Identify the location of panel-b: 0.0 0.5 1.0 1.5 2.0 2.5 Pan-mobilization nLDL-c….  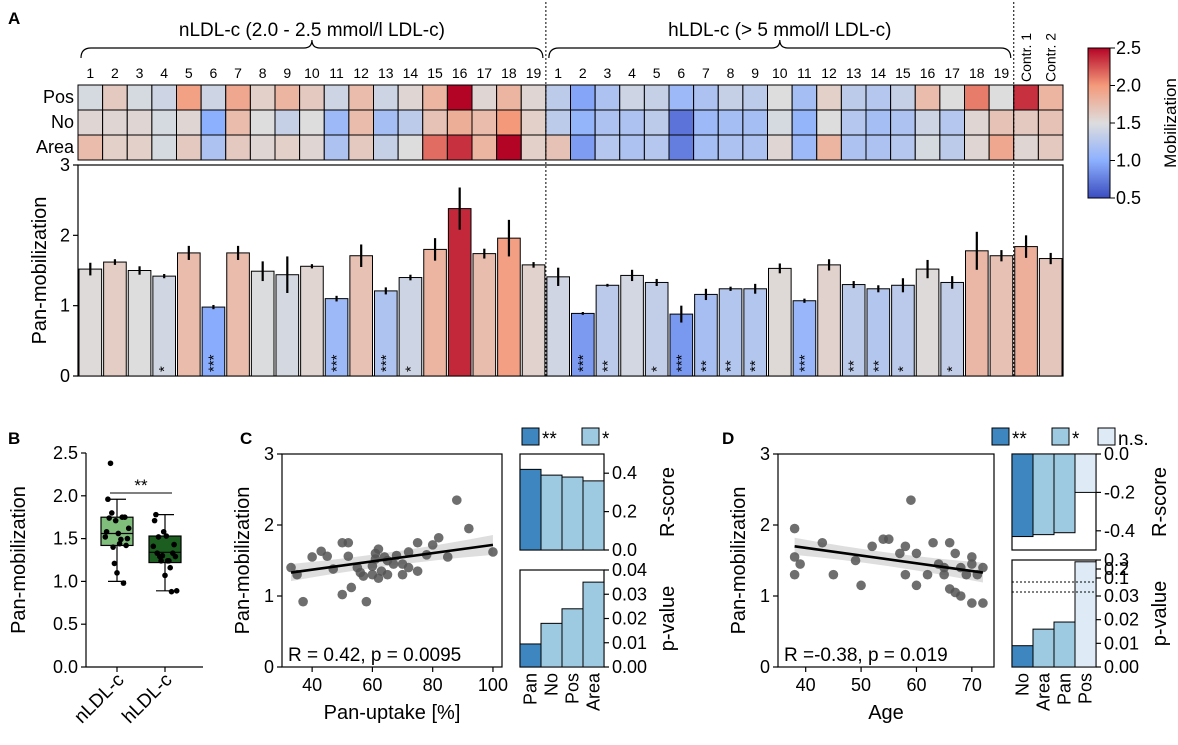
(105, 585).